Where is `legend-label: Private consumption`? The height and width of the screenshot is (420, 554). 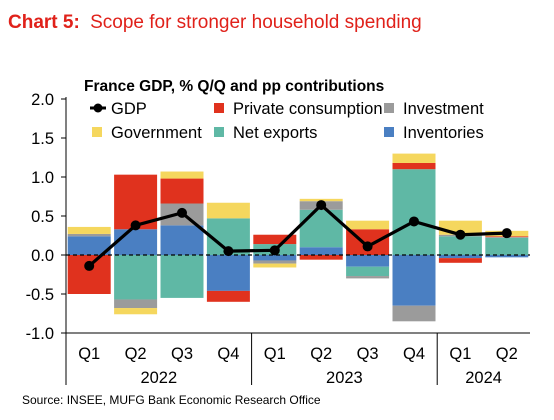
legend-label: Private consumption is located at coordinates (308, 109).